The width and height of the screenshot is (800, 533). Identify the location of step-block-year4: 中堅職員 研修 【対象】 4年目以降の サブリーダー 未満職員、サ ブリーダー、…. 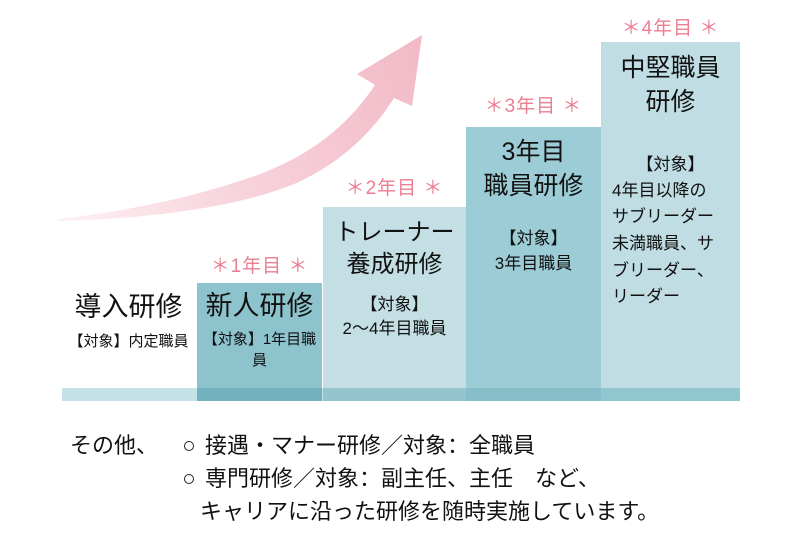
(670, 221).